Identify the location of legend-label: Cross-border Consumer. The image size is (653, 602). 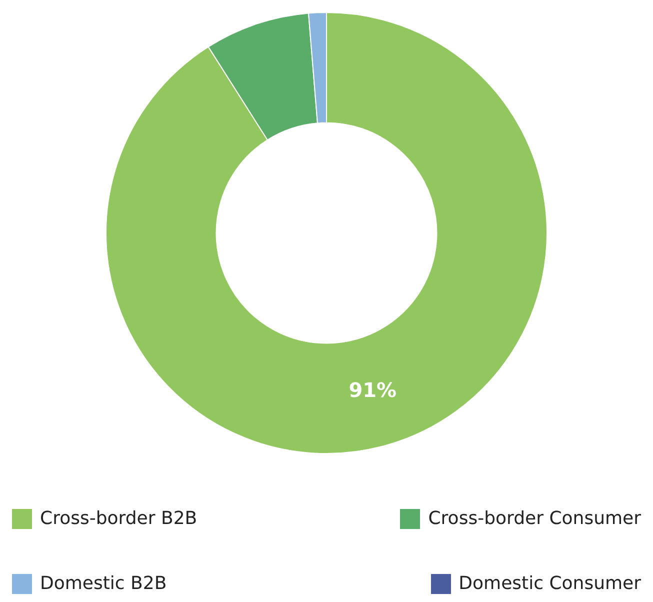
(534, 518).